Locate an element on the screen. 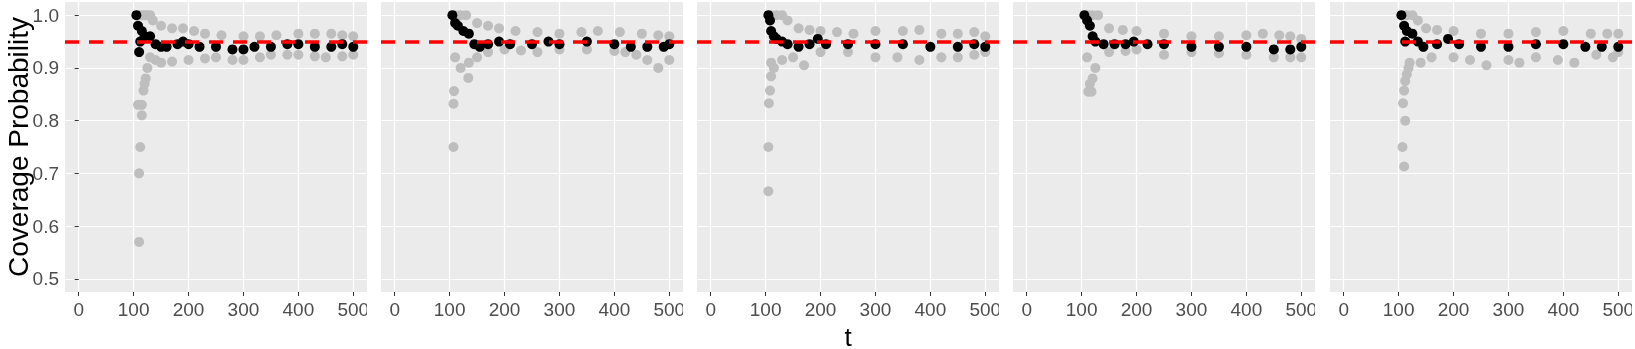 The image size is (1635, 349). y-tick-label: 0.8 is located at coordinates (45, 121).